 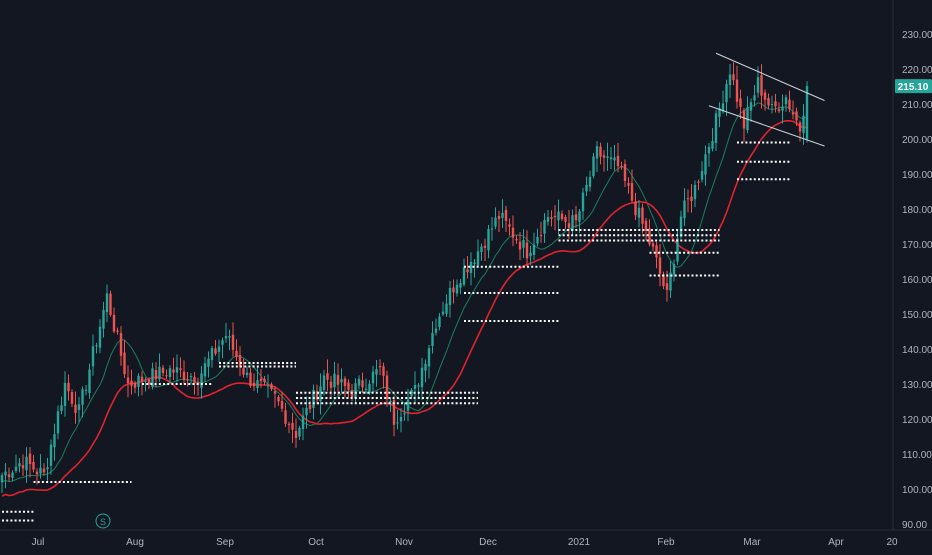 I want to click on x-tick-label: Feb, so click(x=666, y=542).